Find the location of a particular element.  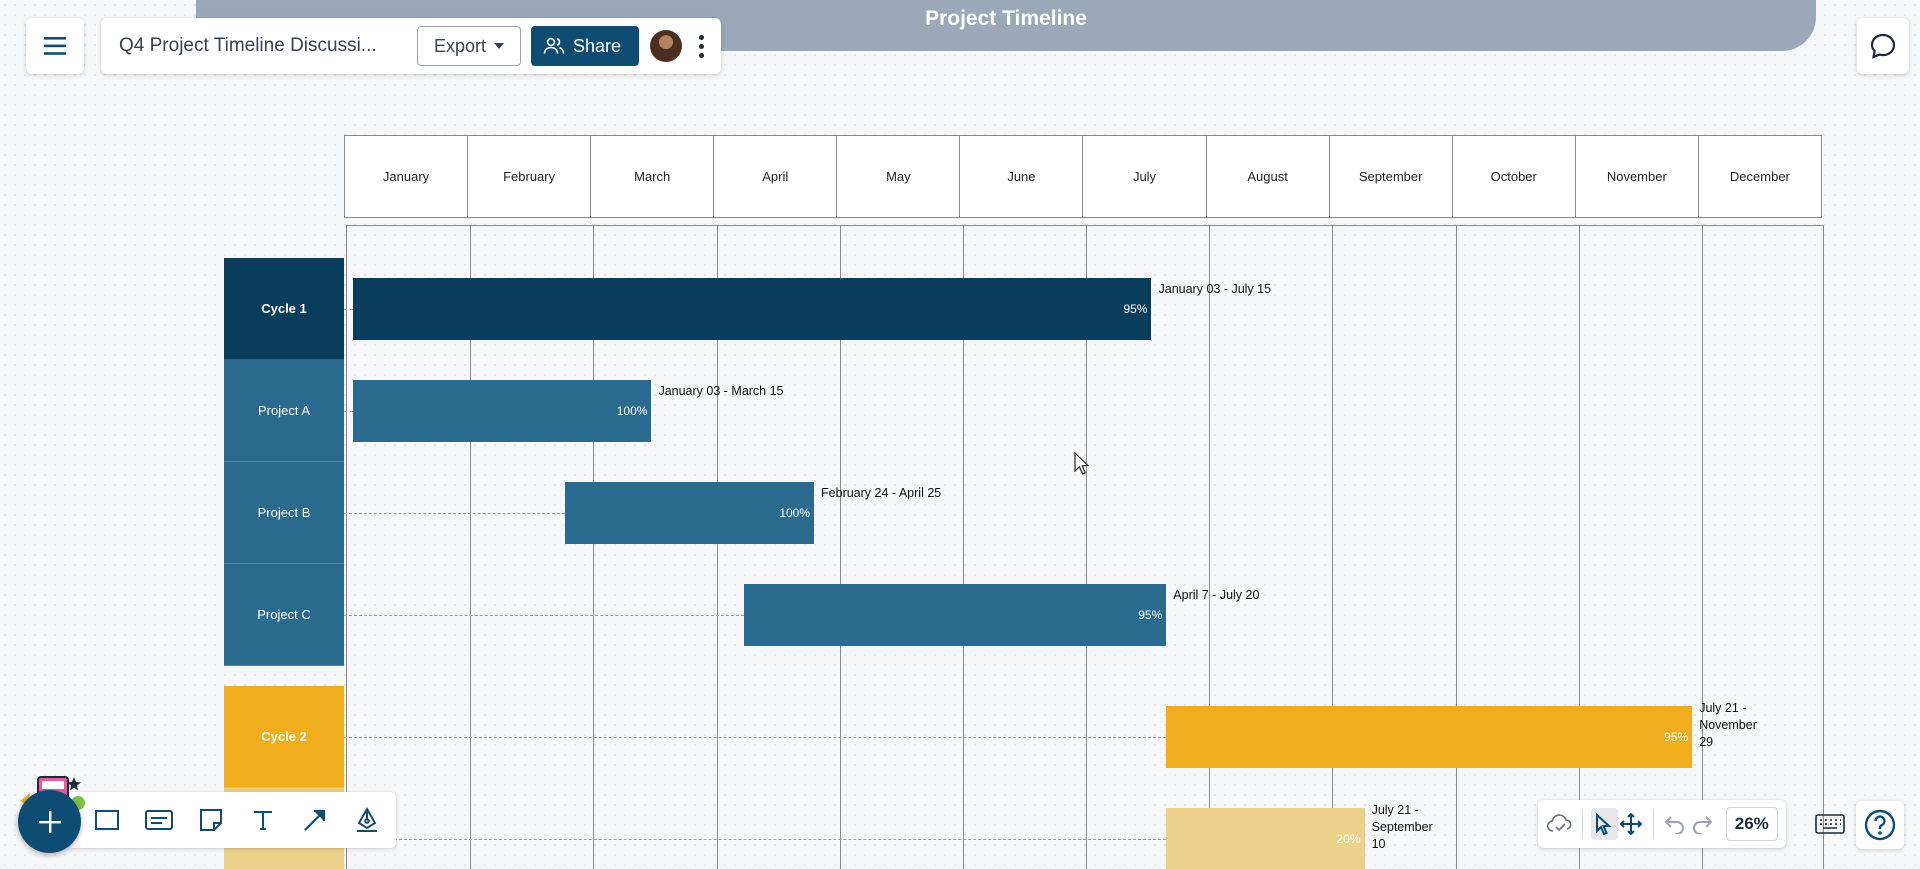

card-tool is located at coordinates (159, 820).